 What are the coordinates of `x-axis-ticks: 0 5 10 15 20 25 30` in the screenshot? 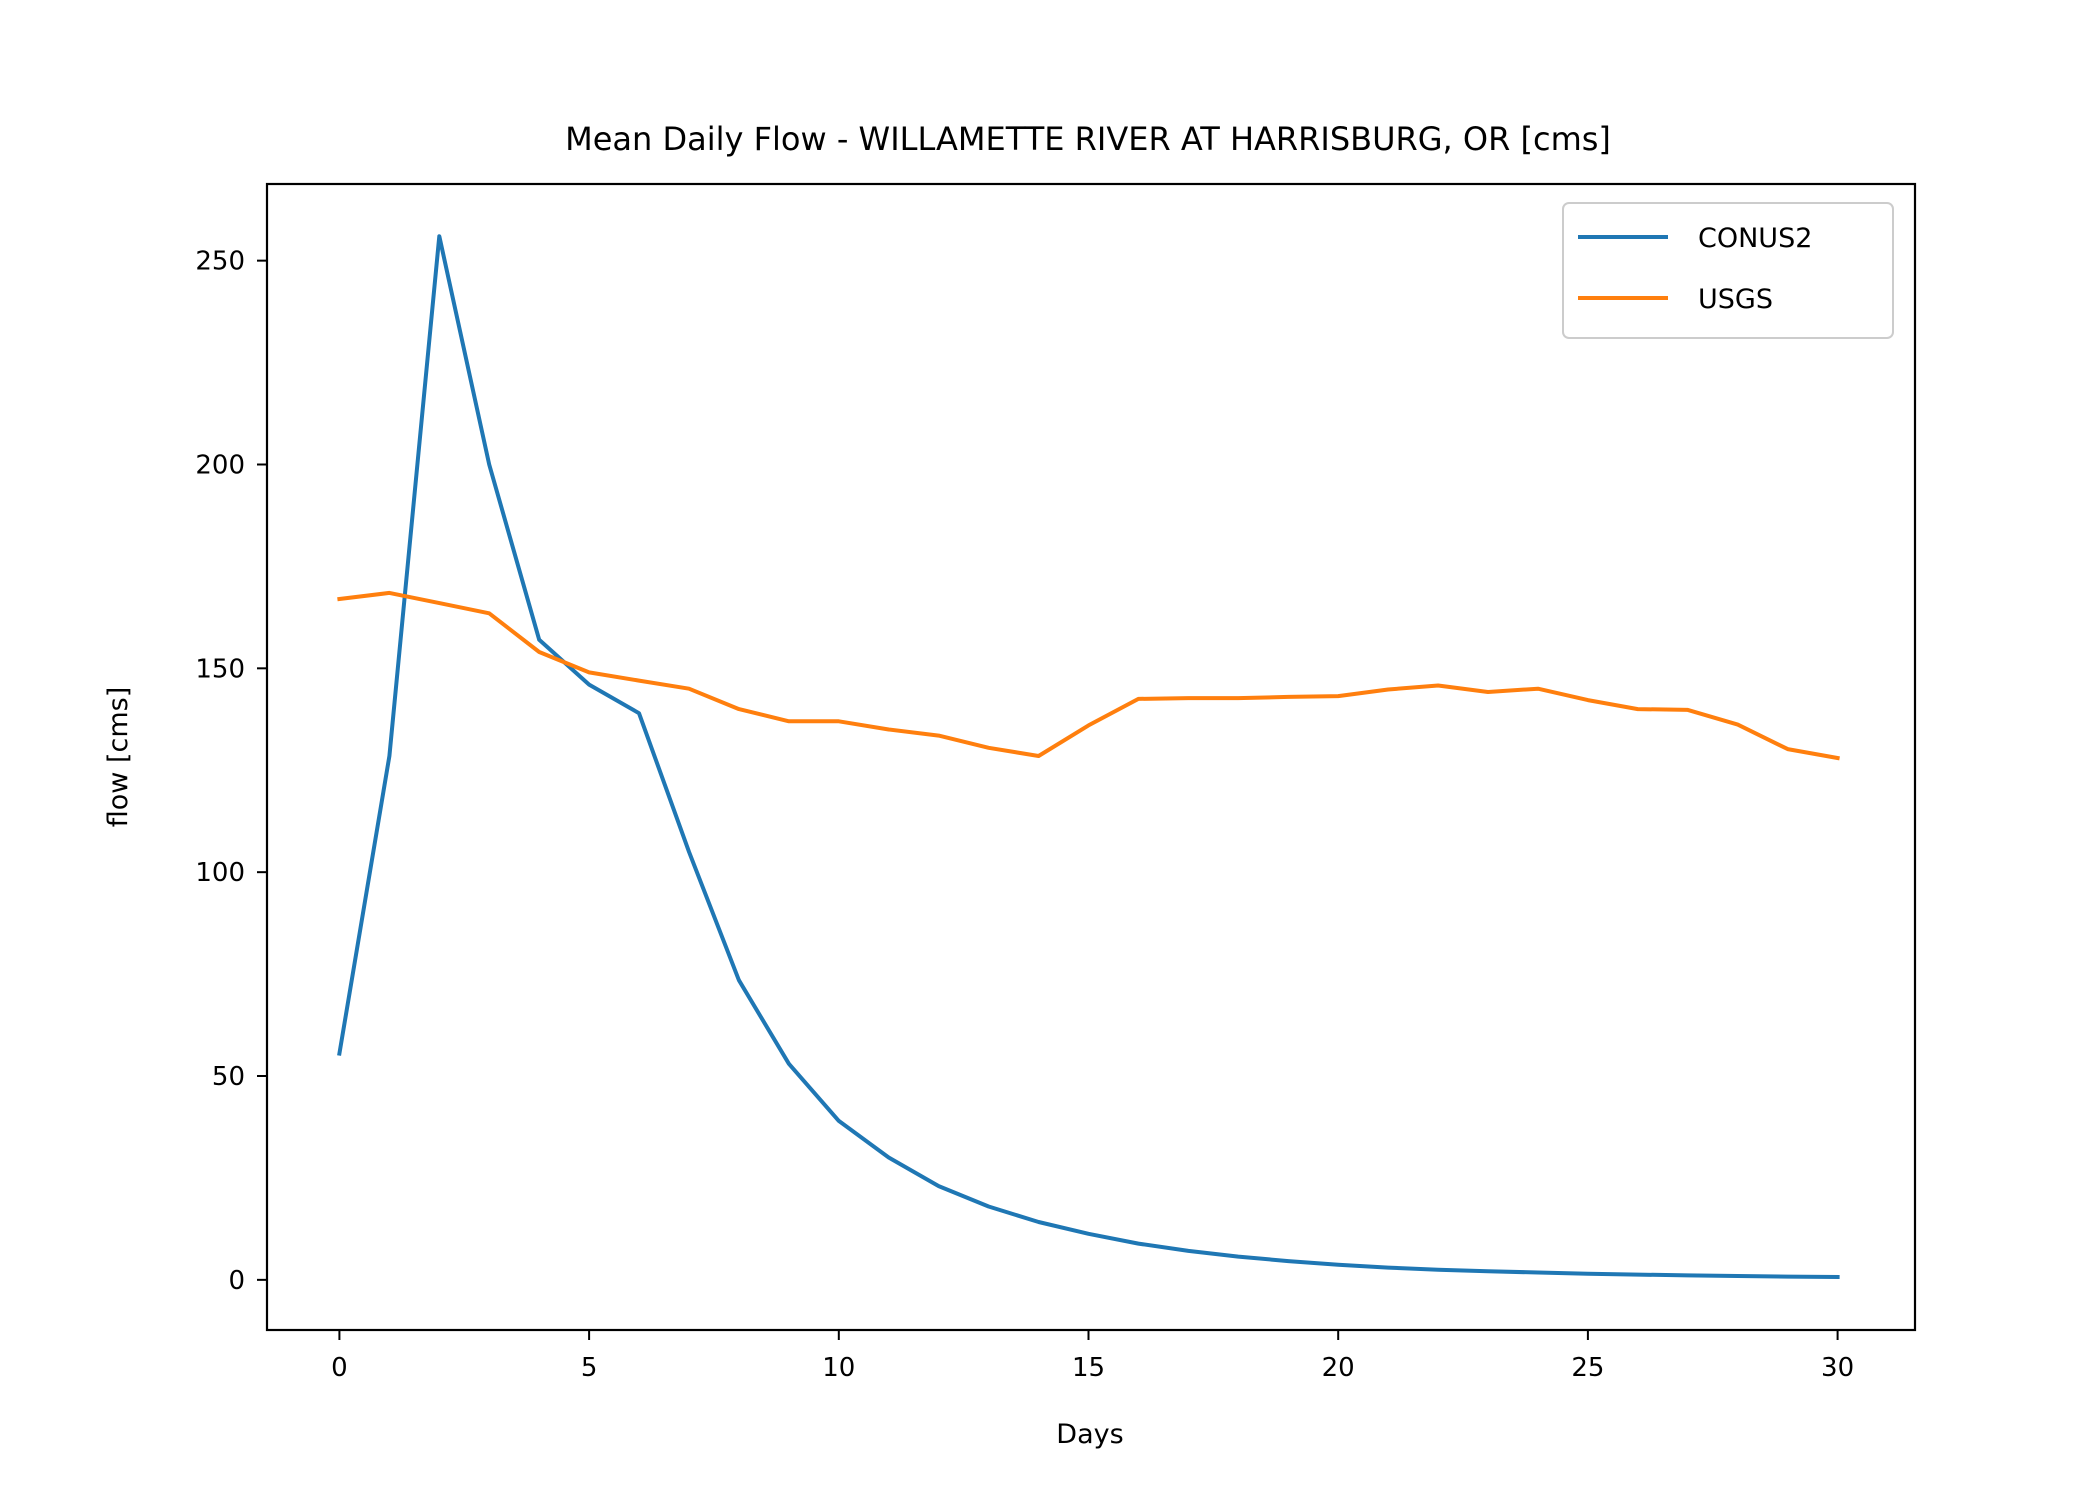 It's located at (1092, 1356).